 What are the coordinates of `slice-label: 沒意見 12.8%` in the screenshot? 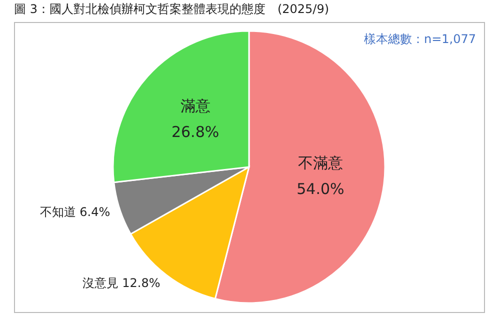 It's located at (121, 283).